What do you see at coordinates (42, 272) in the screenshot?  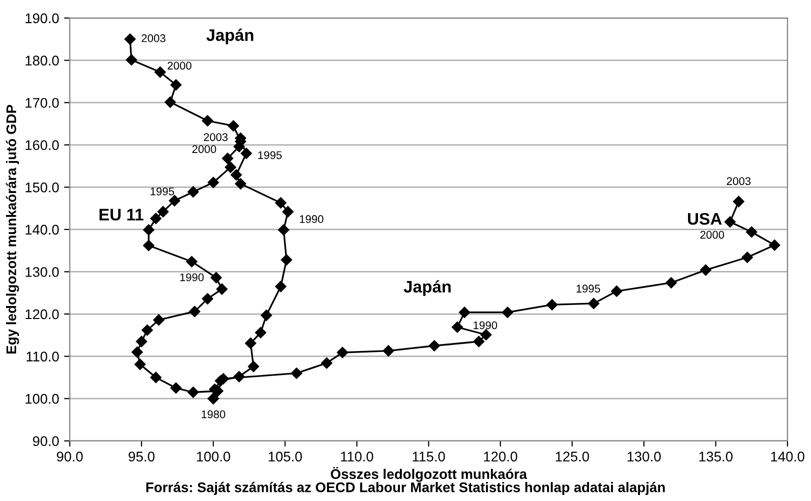 I see `y-tick-label: 130.0` at bounding box center [42, 272].